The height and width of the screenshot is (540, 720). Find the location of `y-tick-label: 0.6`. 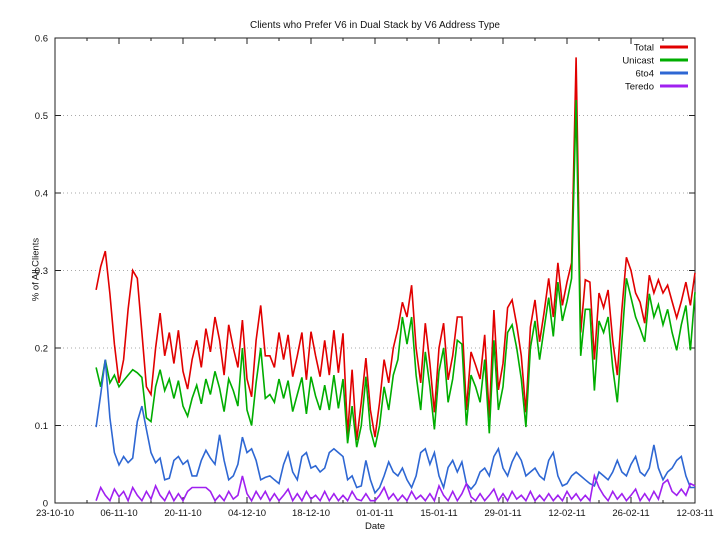

y-tick-label: 0.6 is located at coordinates (41, 39).